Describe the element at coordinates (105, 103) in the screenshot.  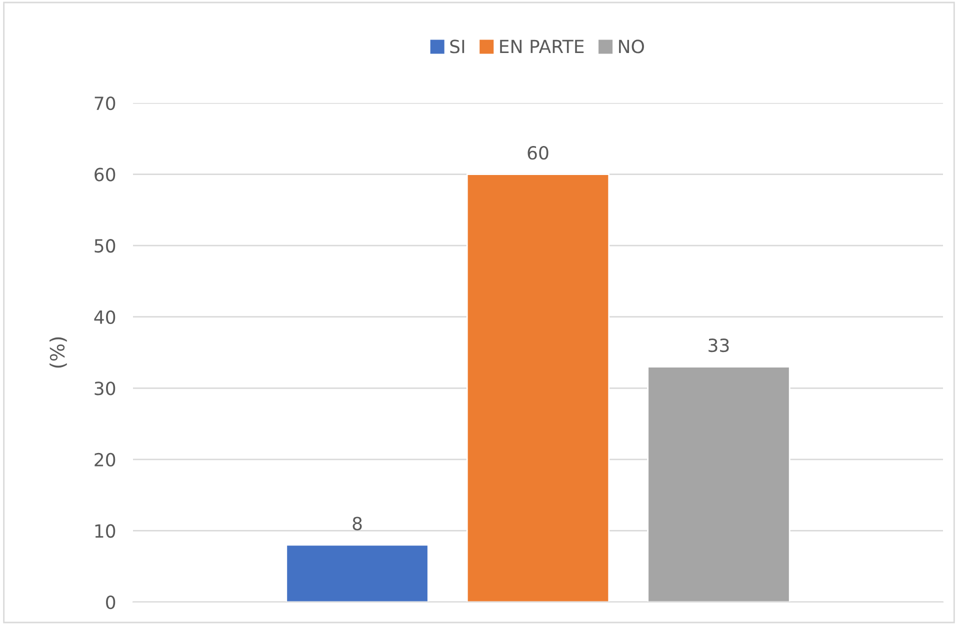
I see `y-tick-label: 70` at that location.